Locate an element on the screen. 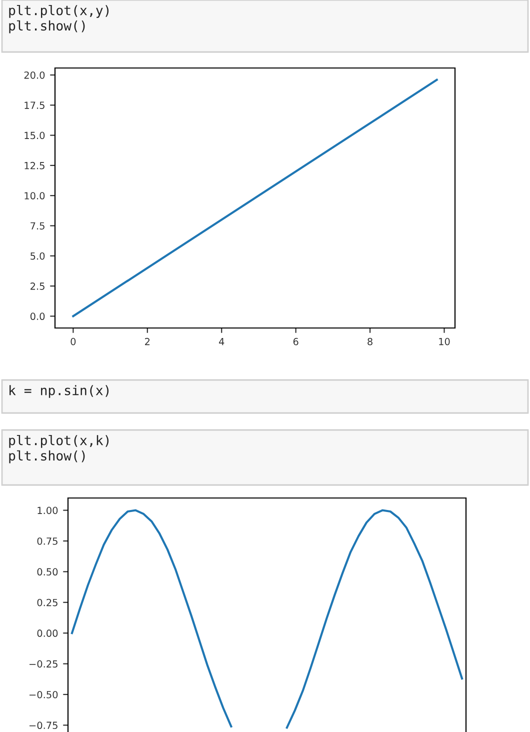 The height and width of the screenshot is (732, 530). y-tick-label: 15.0 is located at coordinates (34, 136).